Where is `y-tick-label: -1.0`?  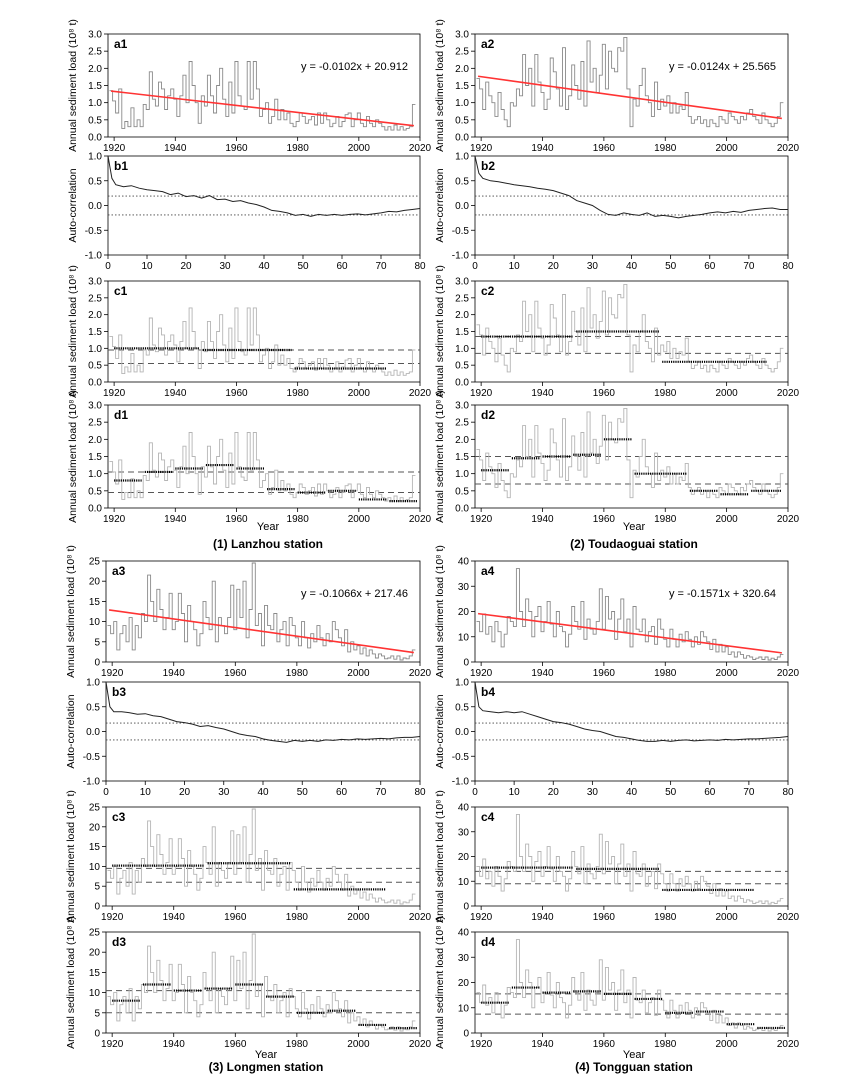
y-tick-label: -1.0 is located at coordinates (461, 256).